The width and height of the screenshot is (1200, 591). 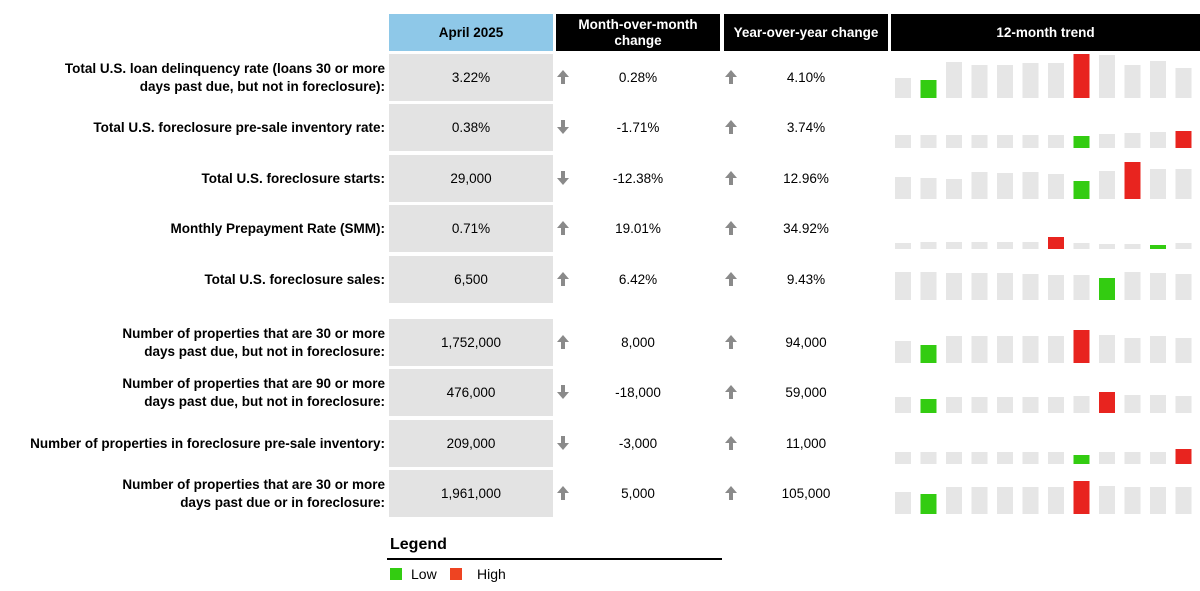 I want to click on yoy-change: 59,000, so click(x=806, y=392).